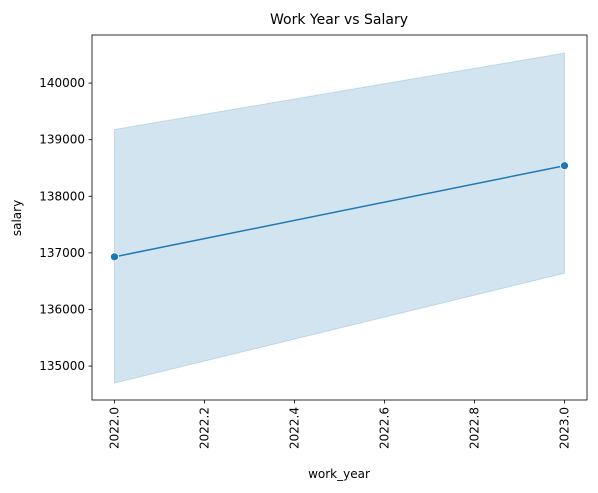 This screenshot has width=598, height=493. I want to click on y-axis-label: salary, so click(17, 218).